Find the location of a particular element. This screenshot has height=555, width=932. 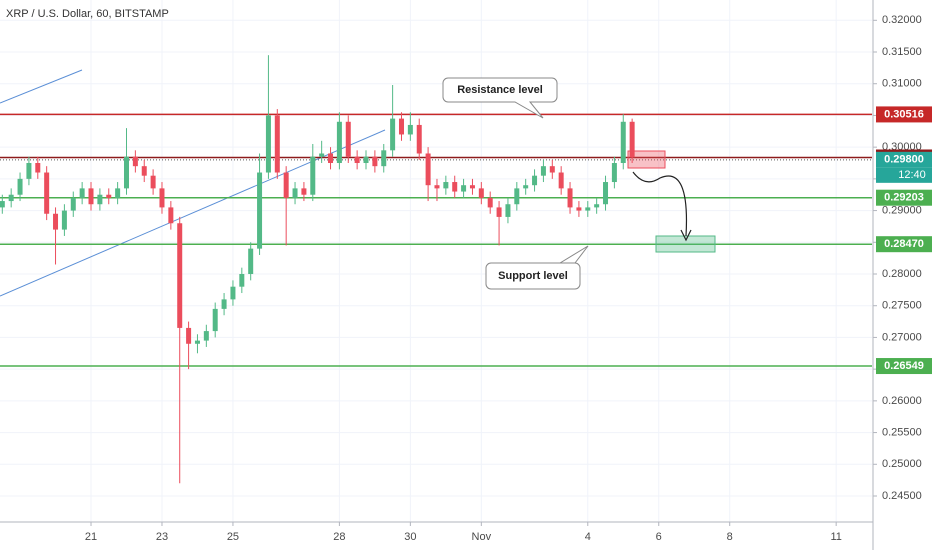

y-tick-label: 0.27500 is located at coordinates (902, 306).